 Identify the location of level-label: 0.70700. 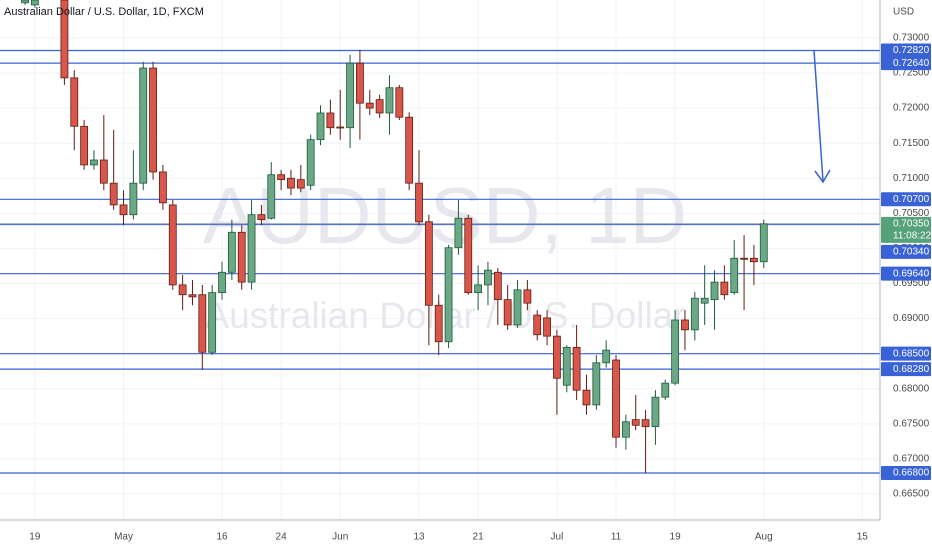
(911, 199).